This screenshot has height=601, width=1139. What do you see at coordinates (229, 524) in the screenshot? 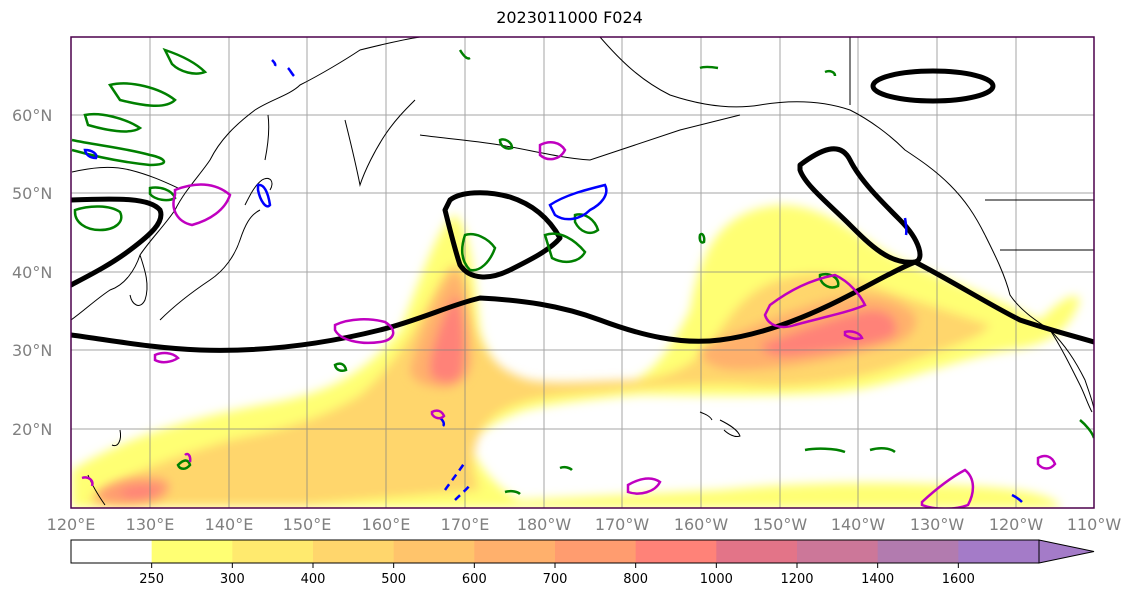
I see `lon-label-140e: 140°E` at bounding box center [229, 524].